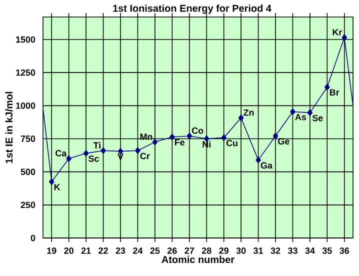  Describe the element at coordinates (266, 165) in the screenshot. I see `annotation: Ga` at that location.